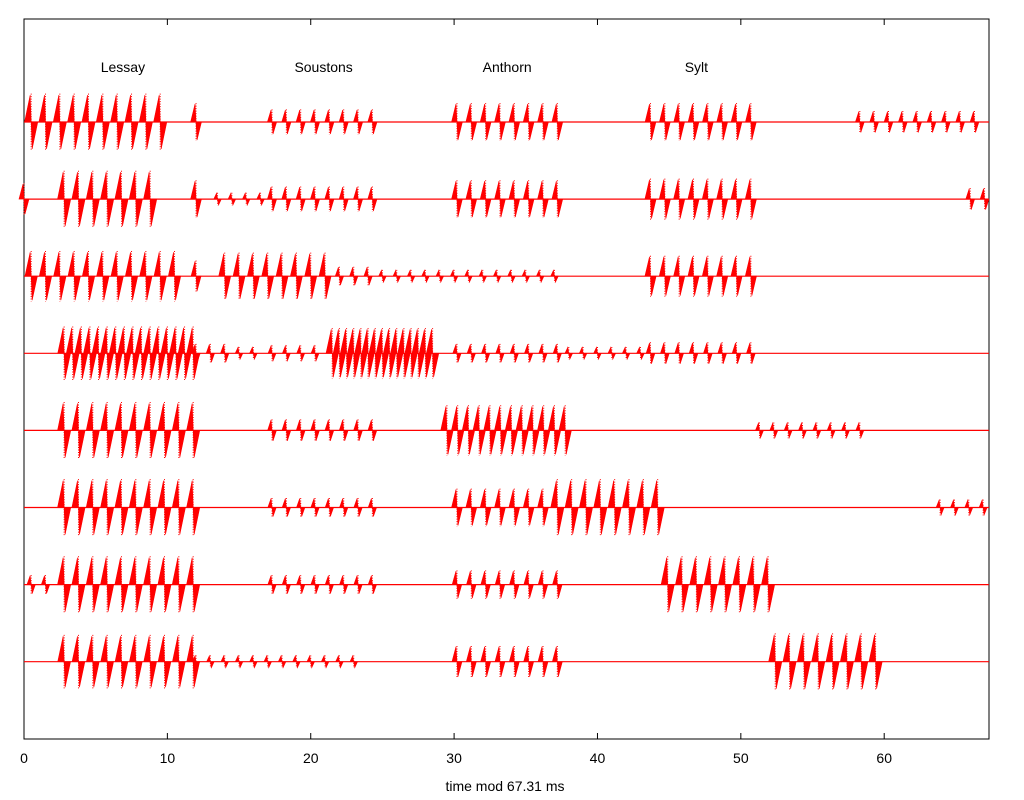 The width and height of the screenshot is (1024, 800). I want to click on x-axis-title: time mod 67.31 ms, so click(504, 786).